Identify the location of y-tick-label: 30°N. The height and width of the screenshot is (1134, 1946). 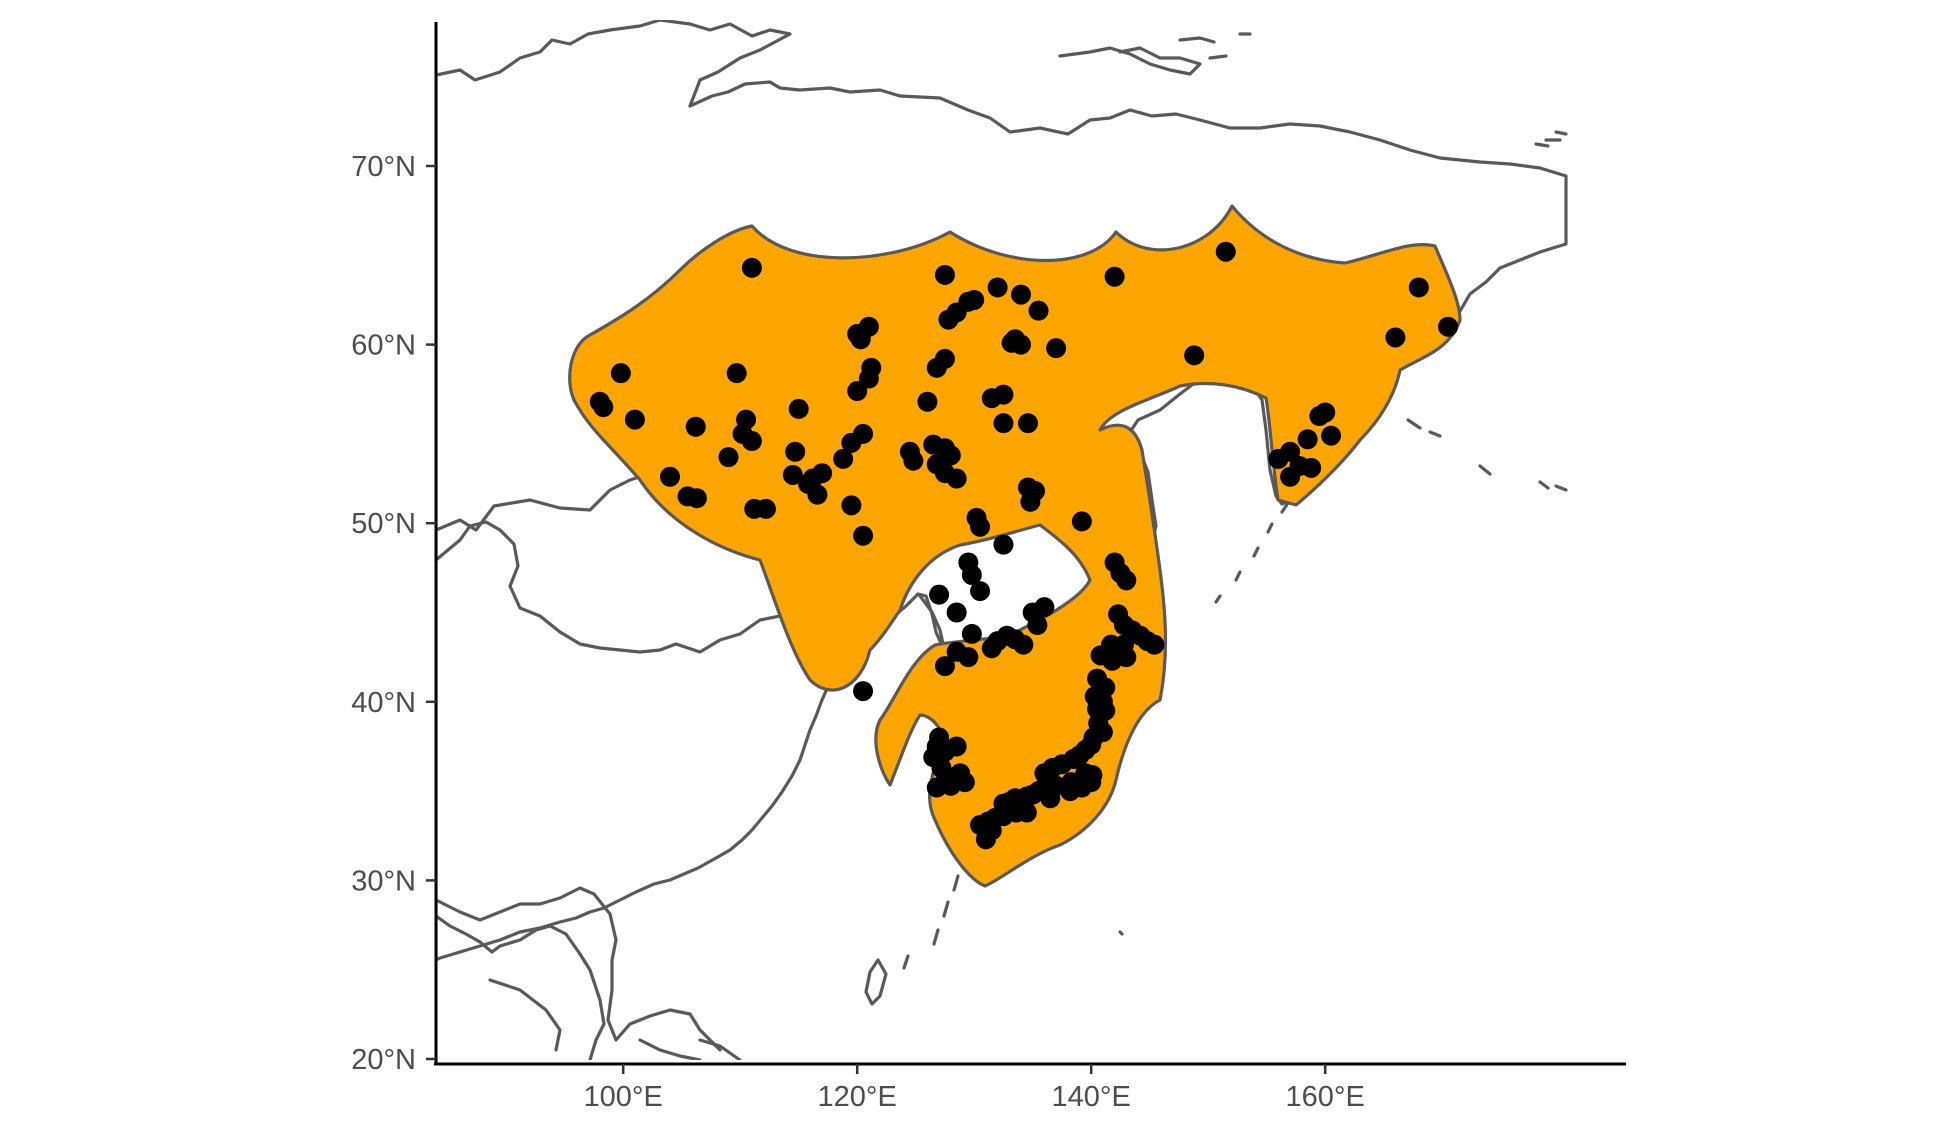
(383, 881).